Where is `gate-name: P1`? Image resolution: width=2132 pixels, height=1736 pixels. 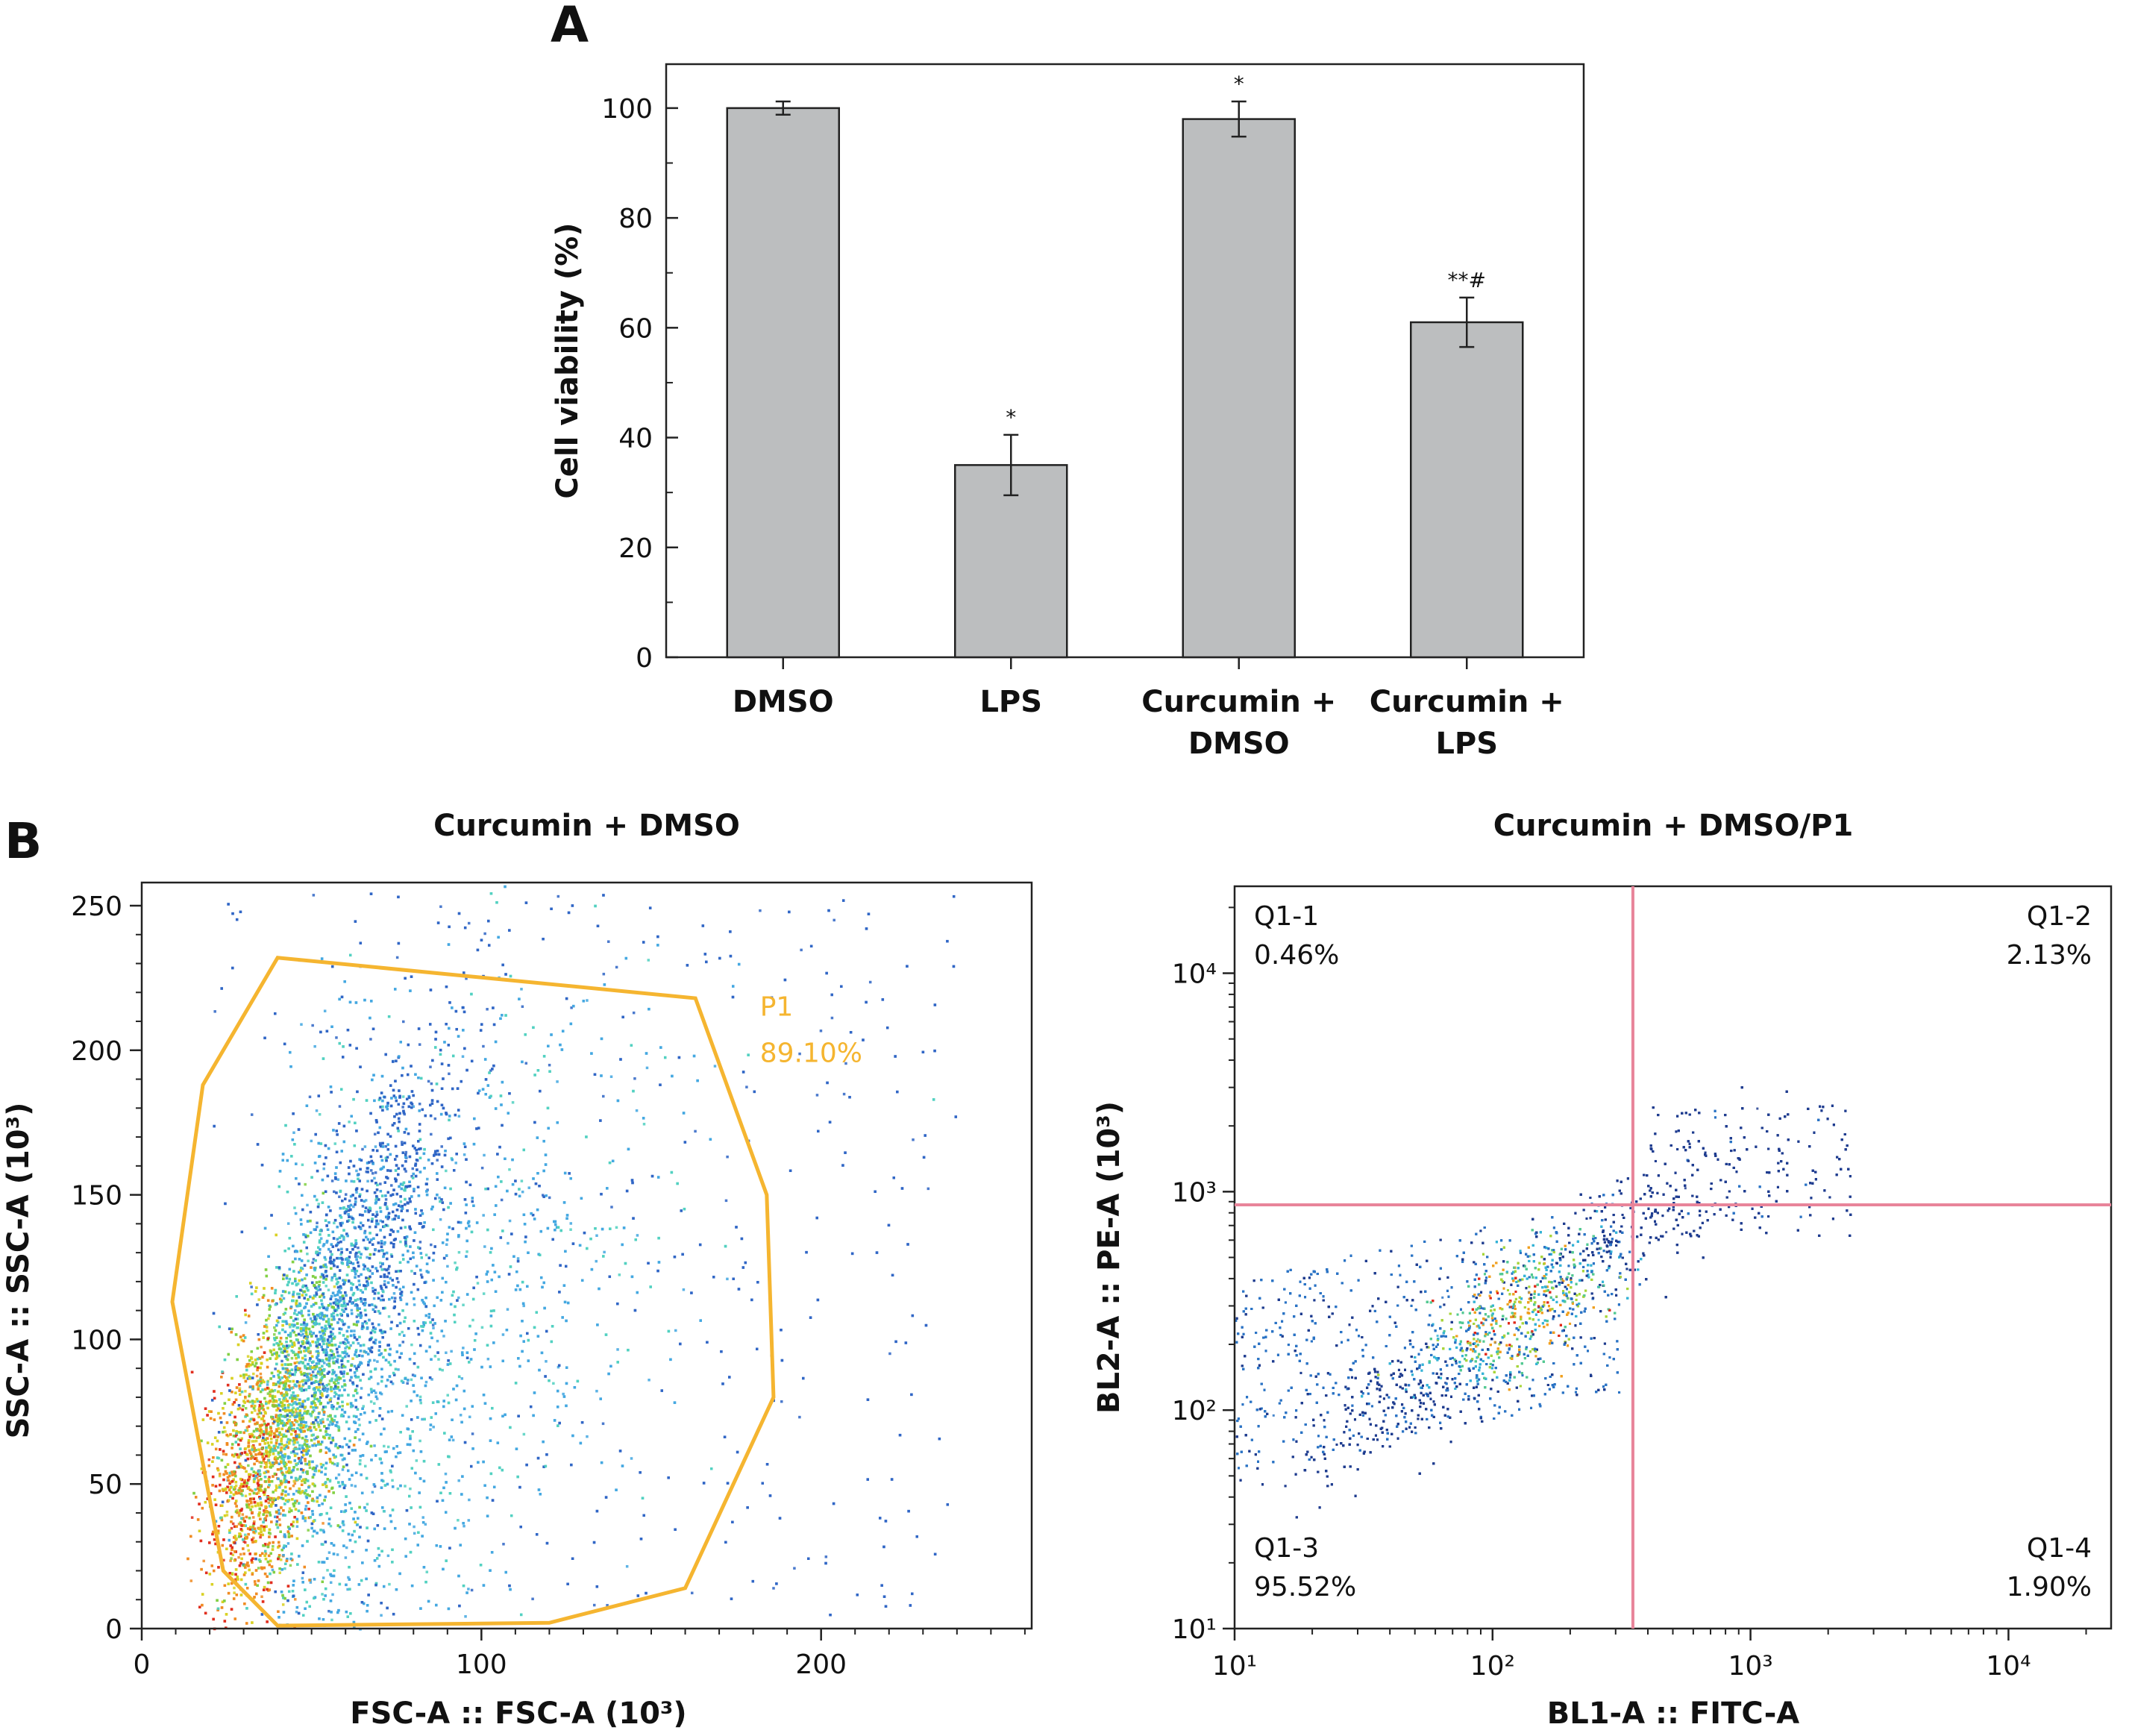 gate-name: P1 is located at coordinates (777, 1007).